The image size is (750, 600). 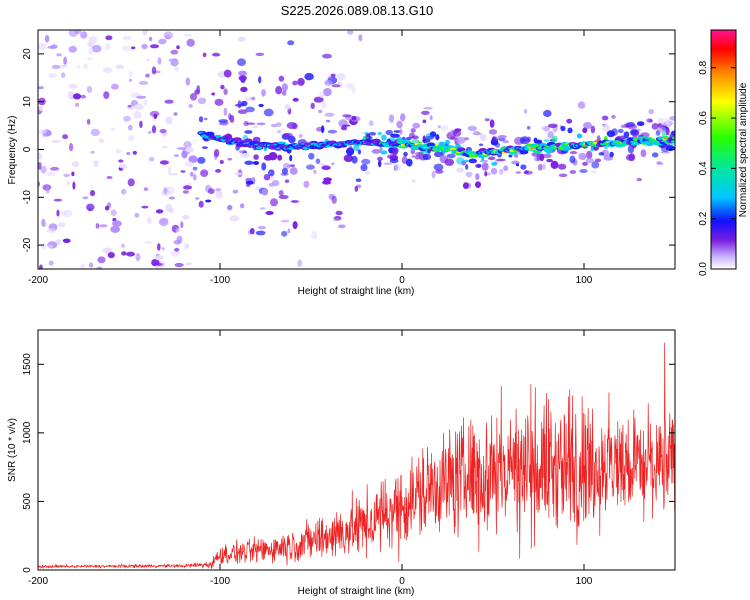 What do you see at coordinates (27, 197) in the screenshot?
I see `spectrogram-y-tick-label: -10` at bounding box center [27, 197].